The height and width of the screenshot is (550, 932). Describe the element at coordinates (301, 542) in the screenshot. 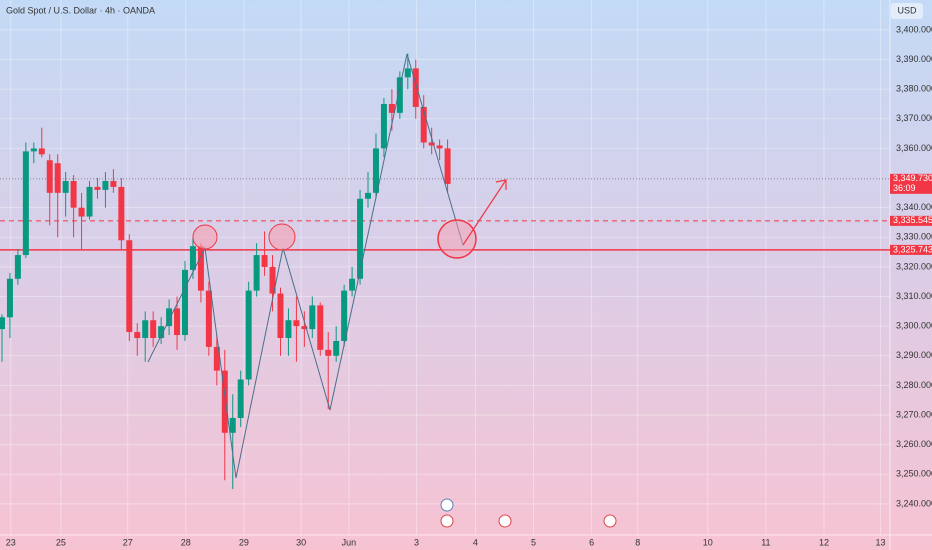

I see `x-tick-label: 30` at that location.